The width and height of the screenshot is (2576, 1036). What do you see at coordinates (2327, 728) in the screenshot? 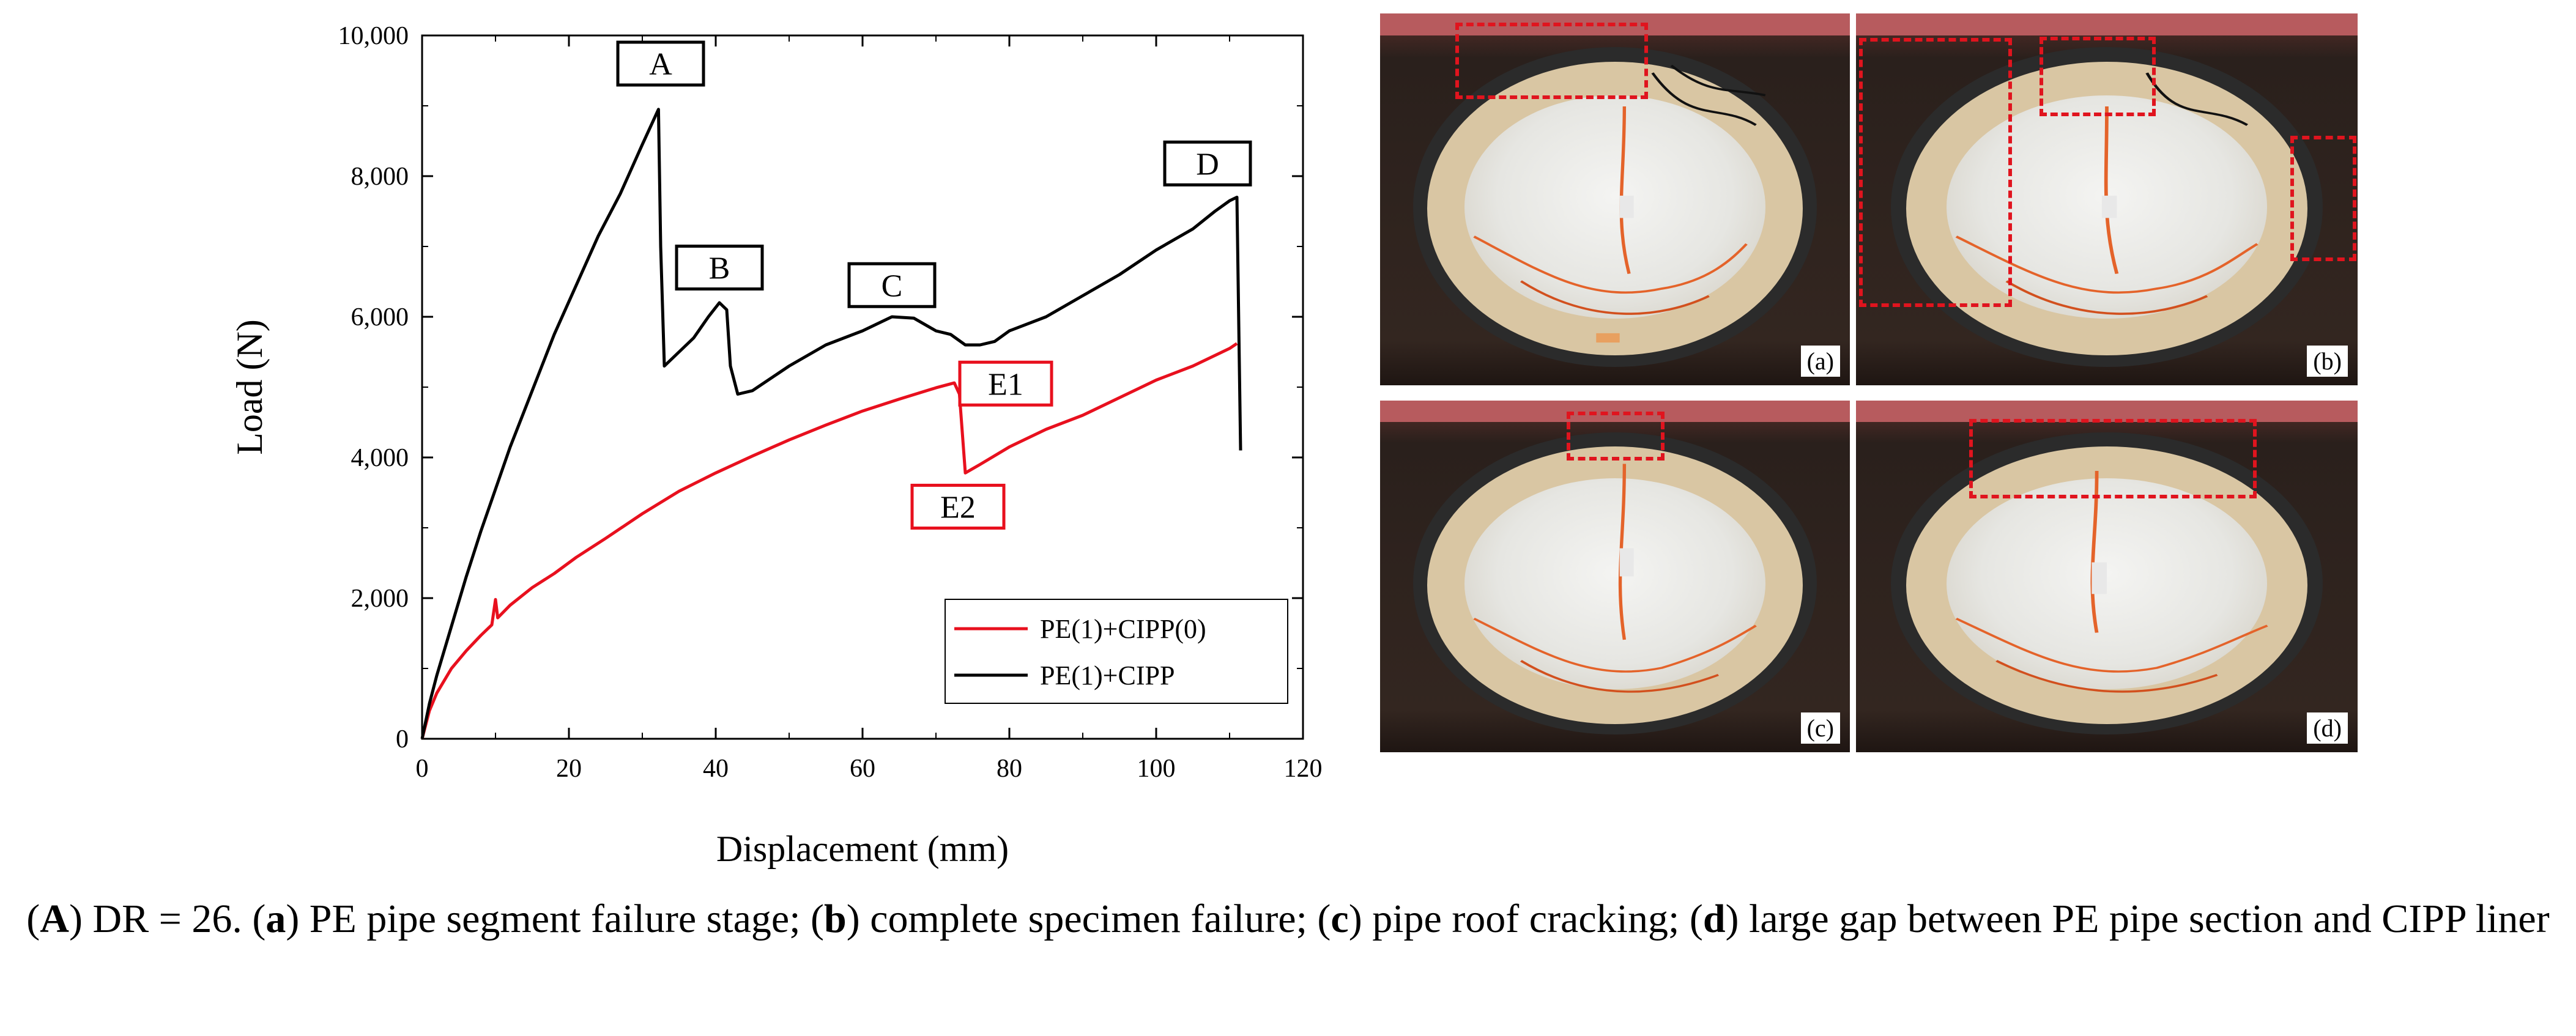
I see `photo-caption-d: (d)` at bounding box center [2327, 728].